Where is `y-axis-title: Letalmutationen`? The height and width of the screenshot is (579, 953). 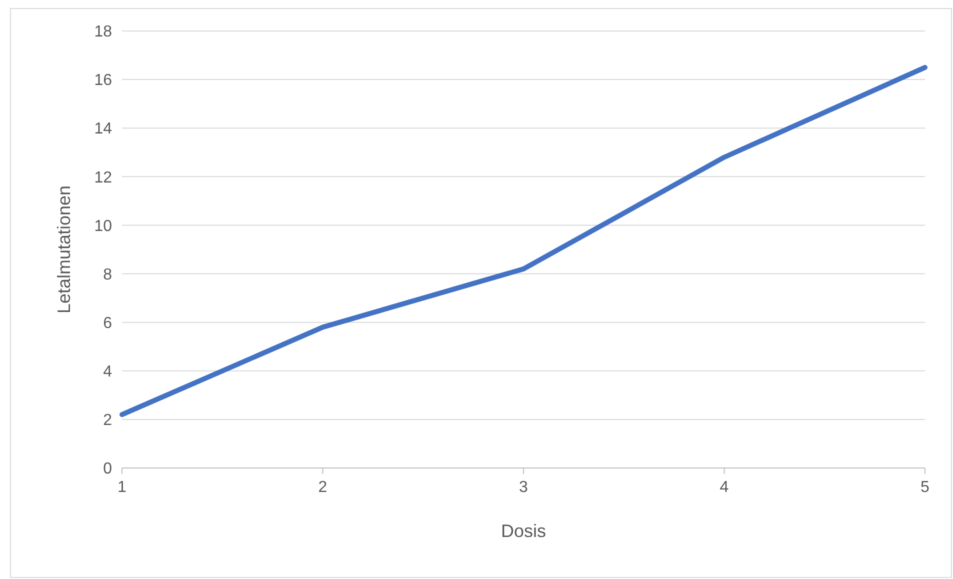 y-axis-title: Letalmutationen is located at coordinates (64, 249).